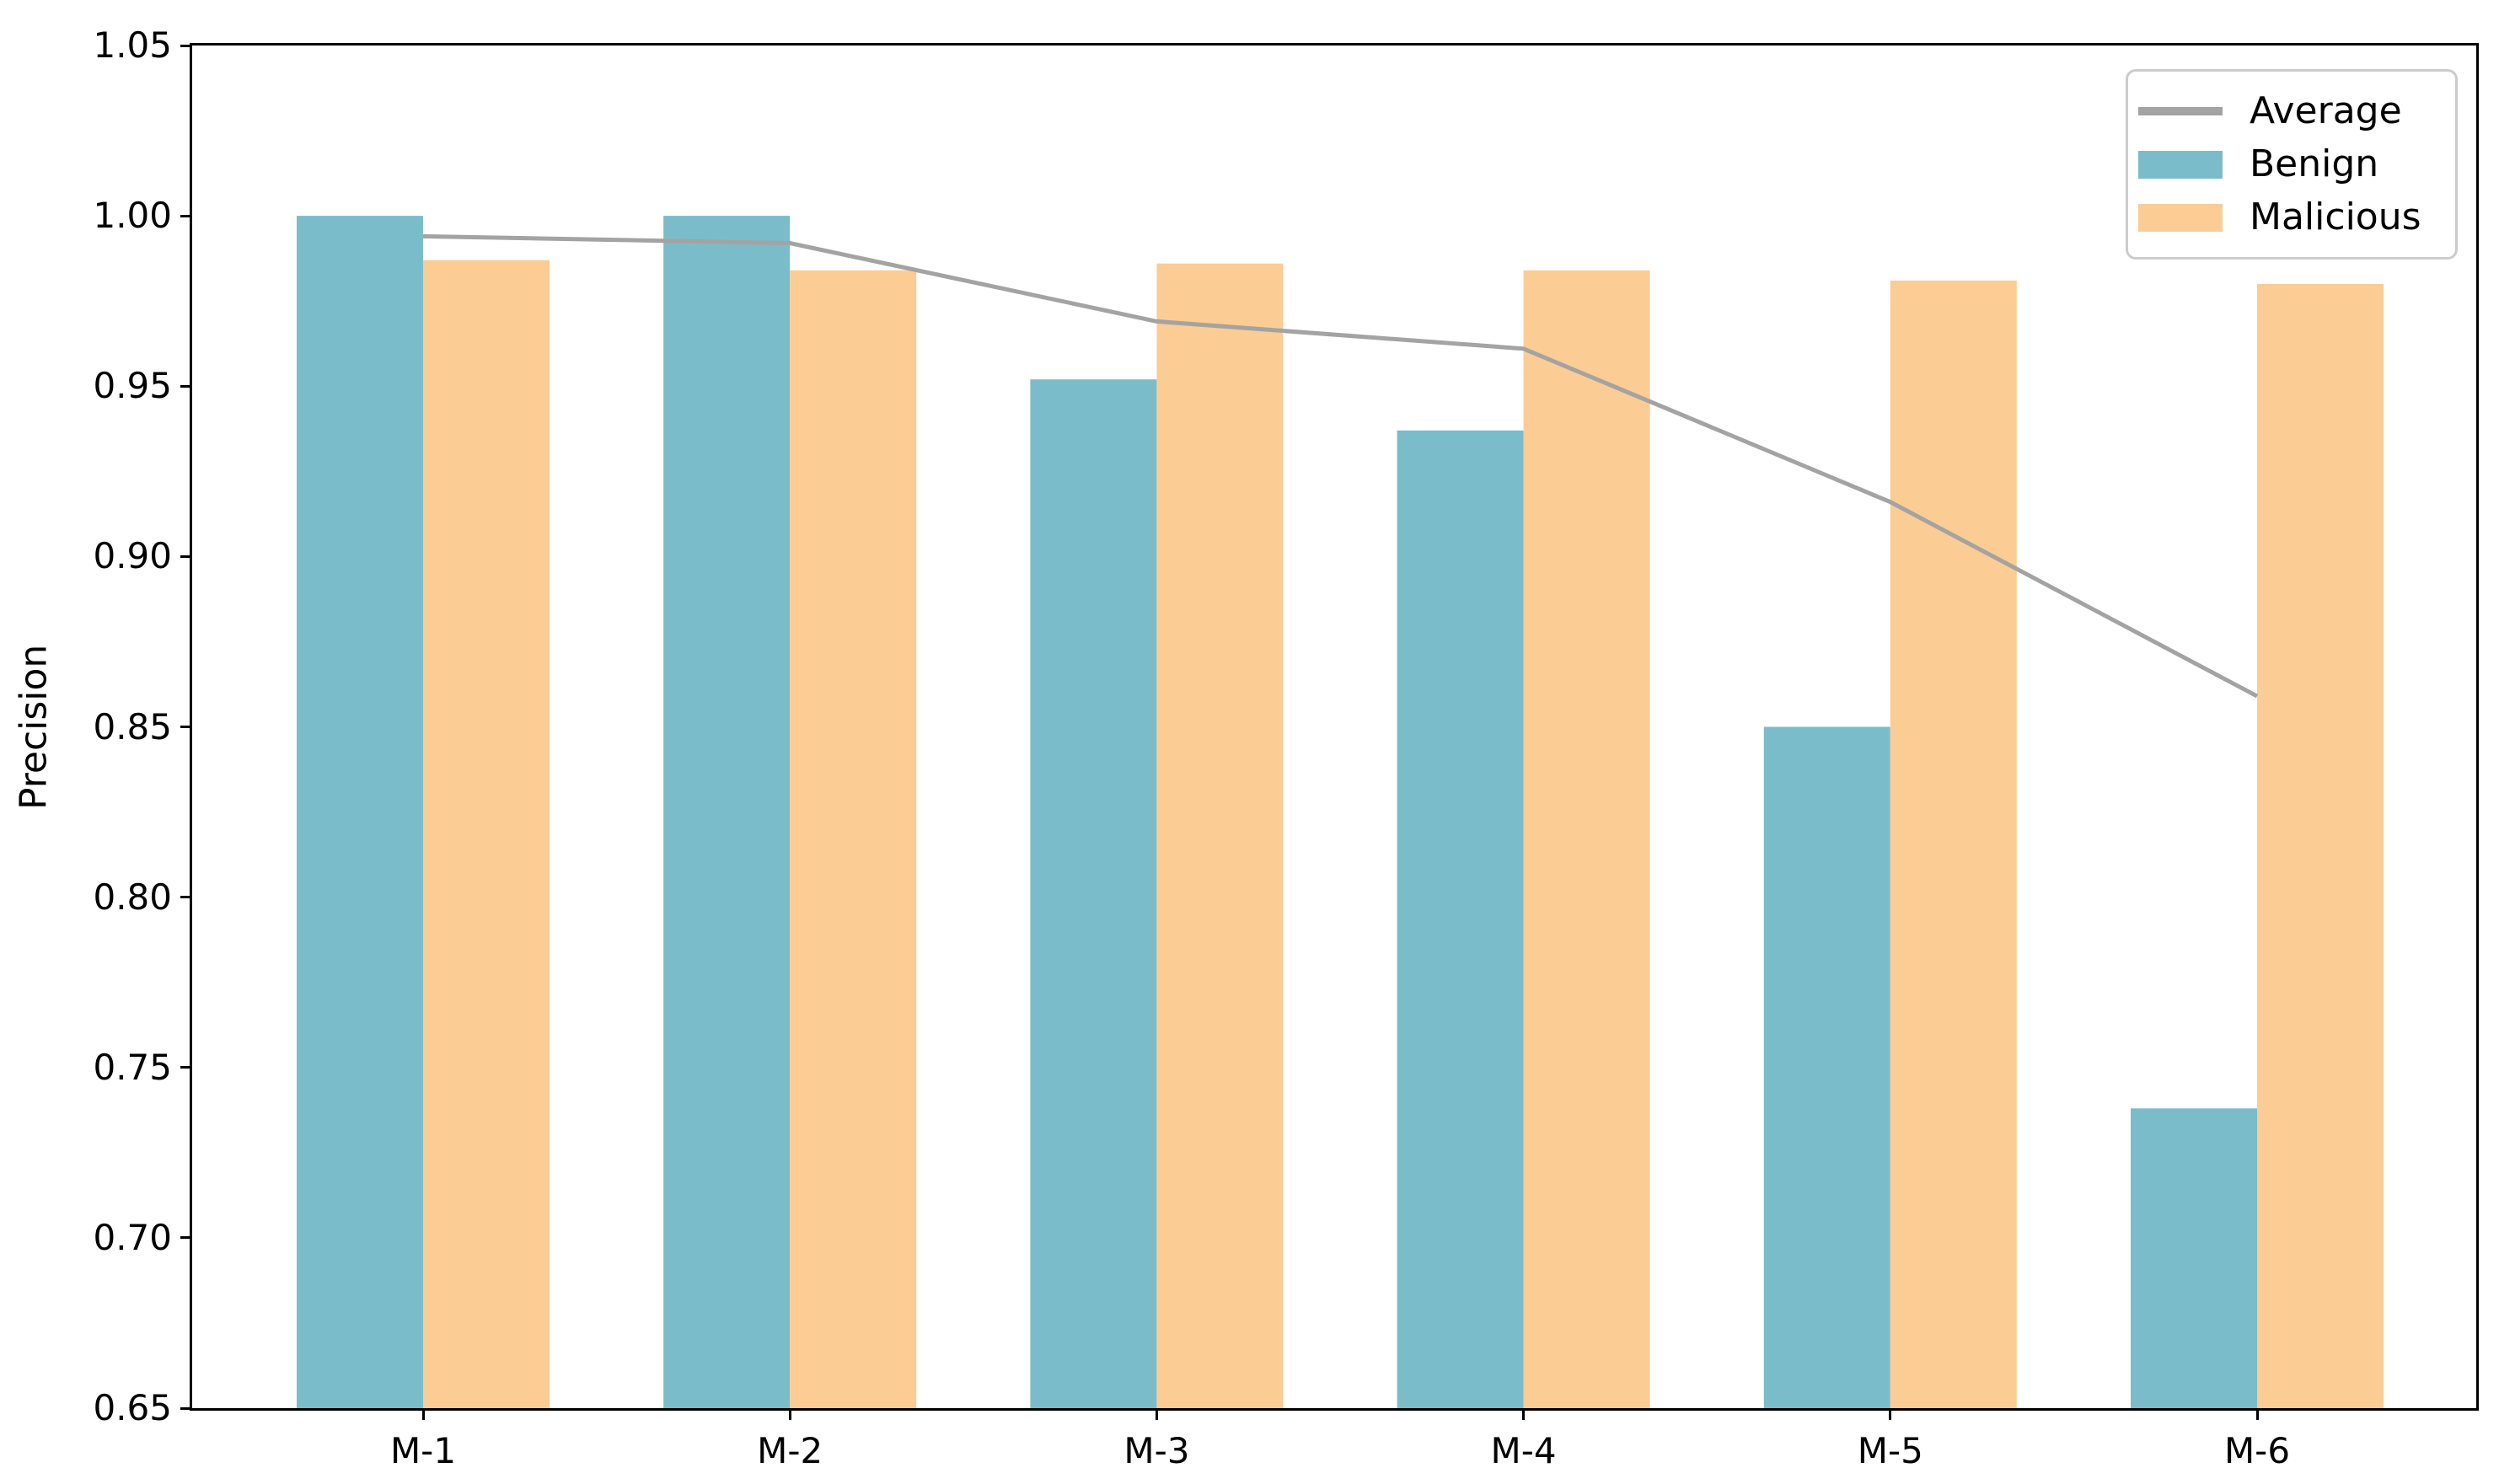 The image size is (2499, 1484). What do you see at coordinates (2335, 217) in the screenshot?
I see `legend-label-malicious: Malicious` at bounding box center [2335, 217].